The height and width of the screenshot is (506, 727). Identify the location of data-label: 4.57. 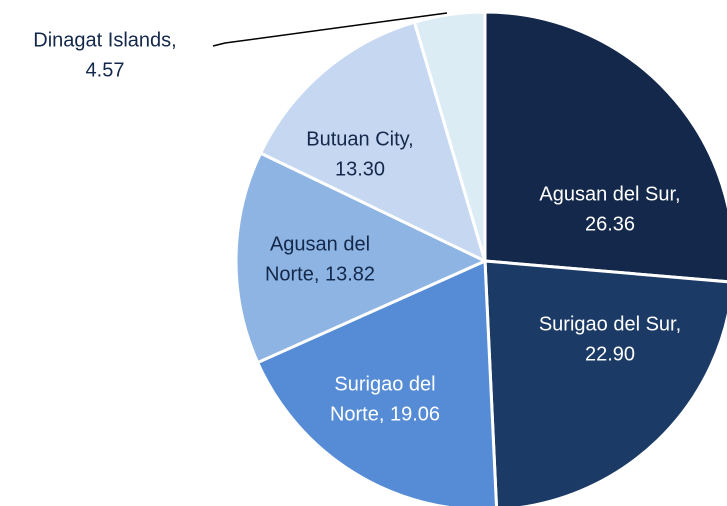
(105, 70).